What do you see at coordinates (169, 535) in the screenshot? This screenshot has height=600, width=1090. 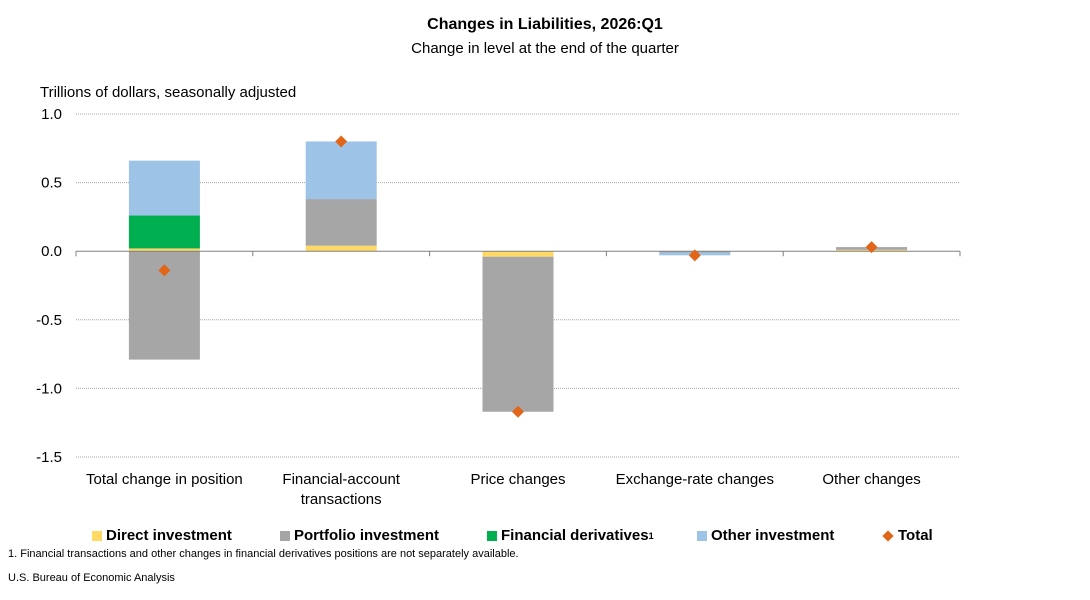 I see `legend-label-direct: Direct investment` at bounding box center [169, 535].